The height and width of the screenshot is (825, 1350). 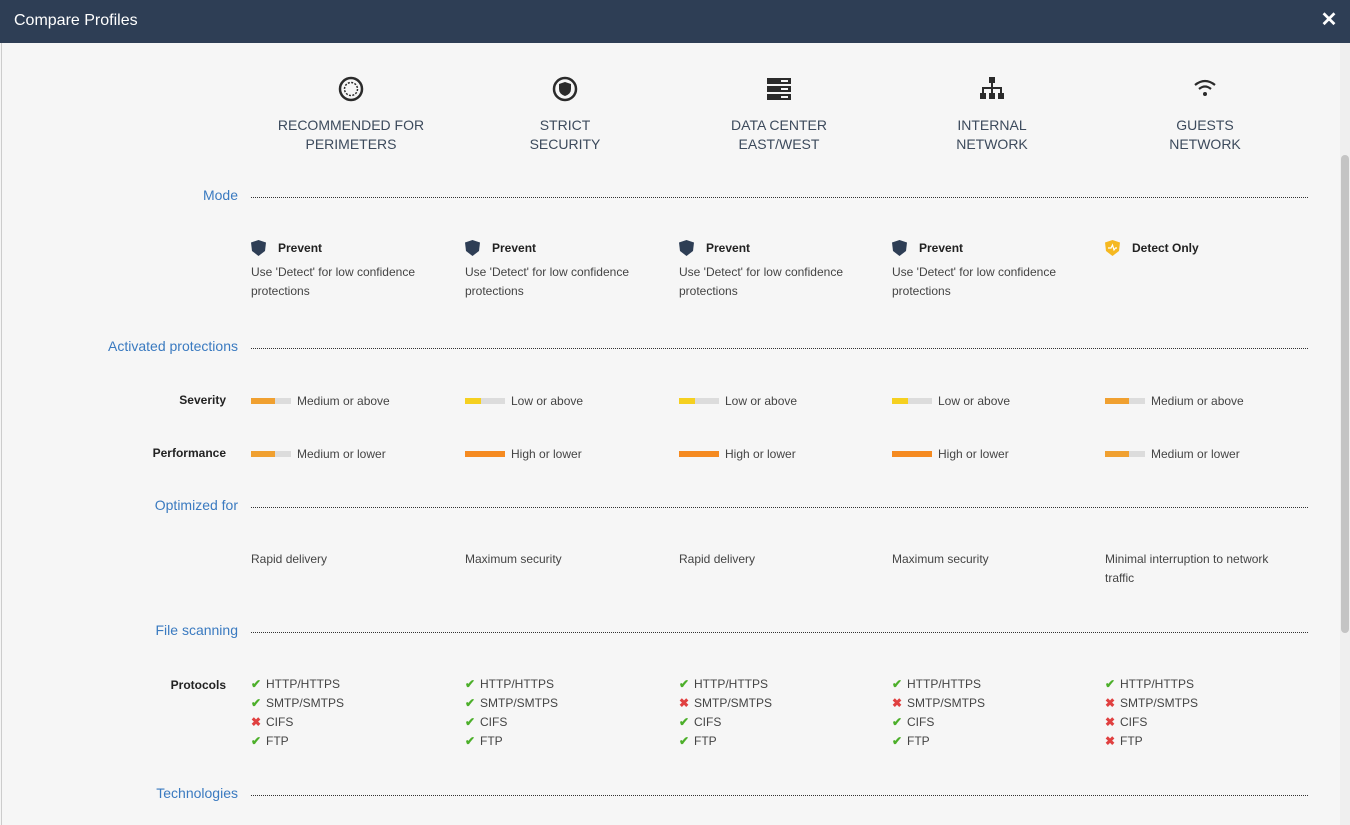 I want to click on section-mode: Mode, so click(x=657, y=197).